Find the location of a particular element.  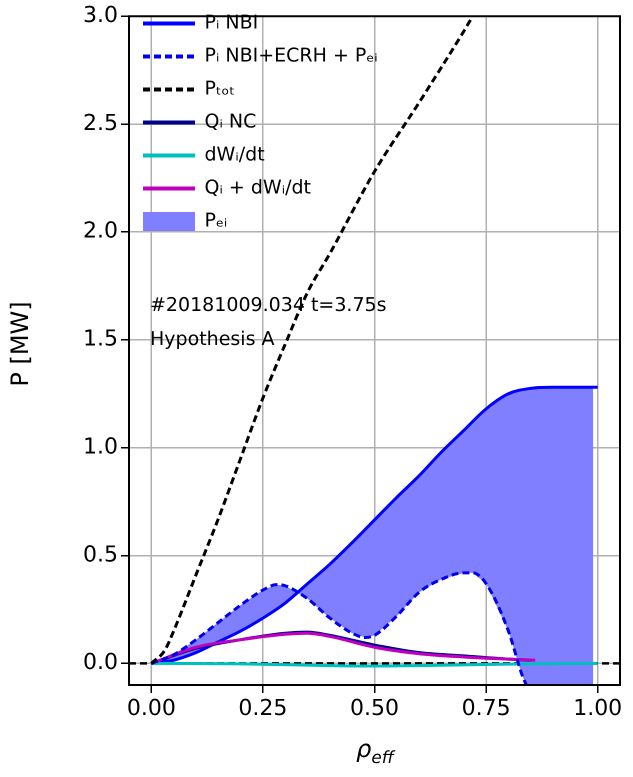

legend-label: Pₑᵢ is located at coordinates (216, 220).